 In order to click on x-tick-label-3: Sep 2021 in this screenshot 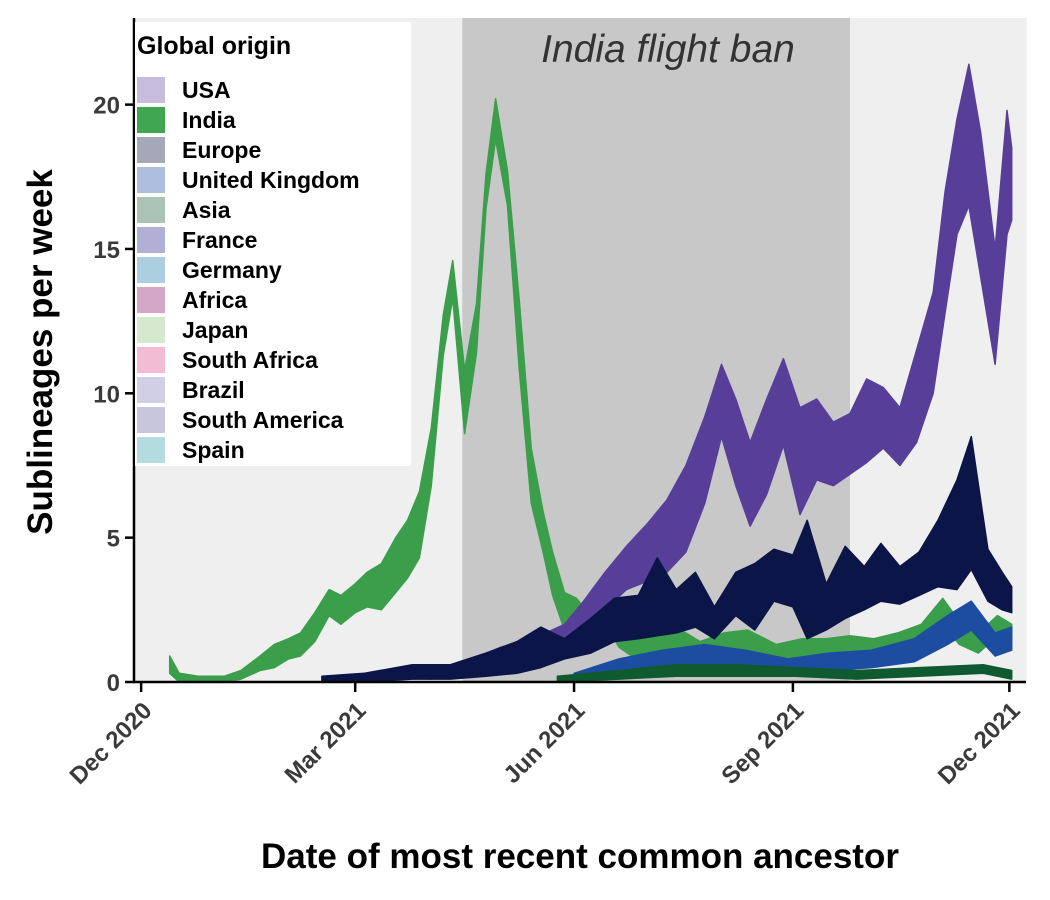, I will do `click(762, 743)`.